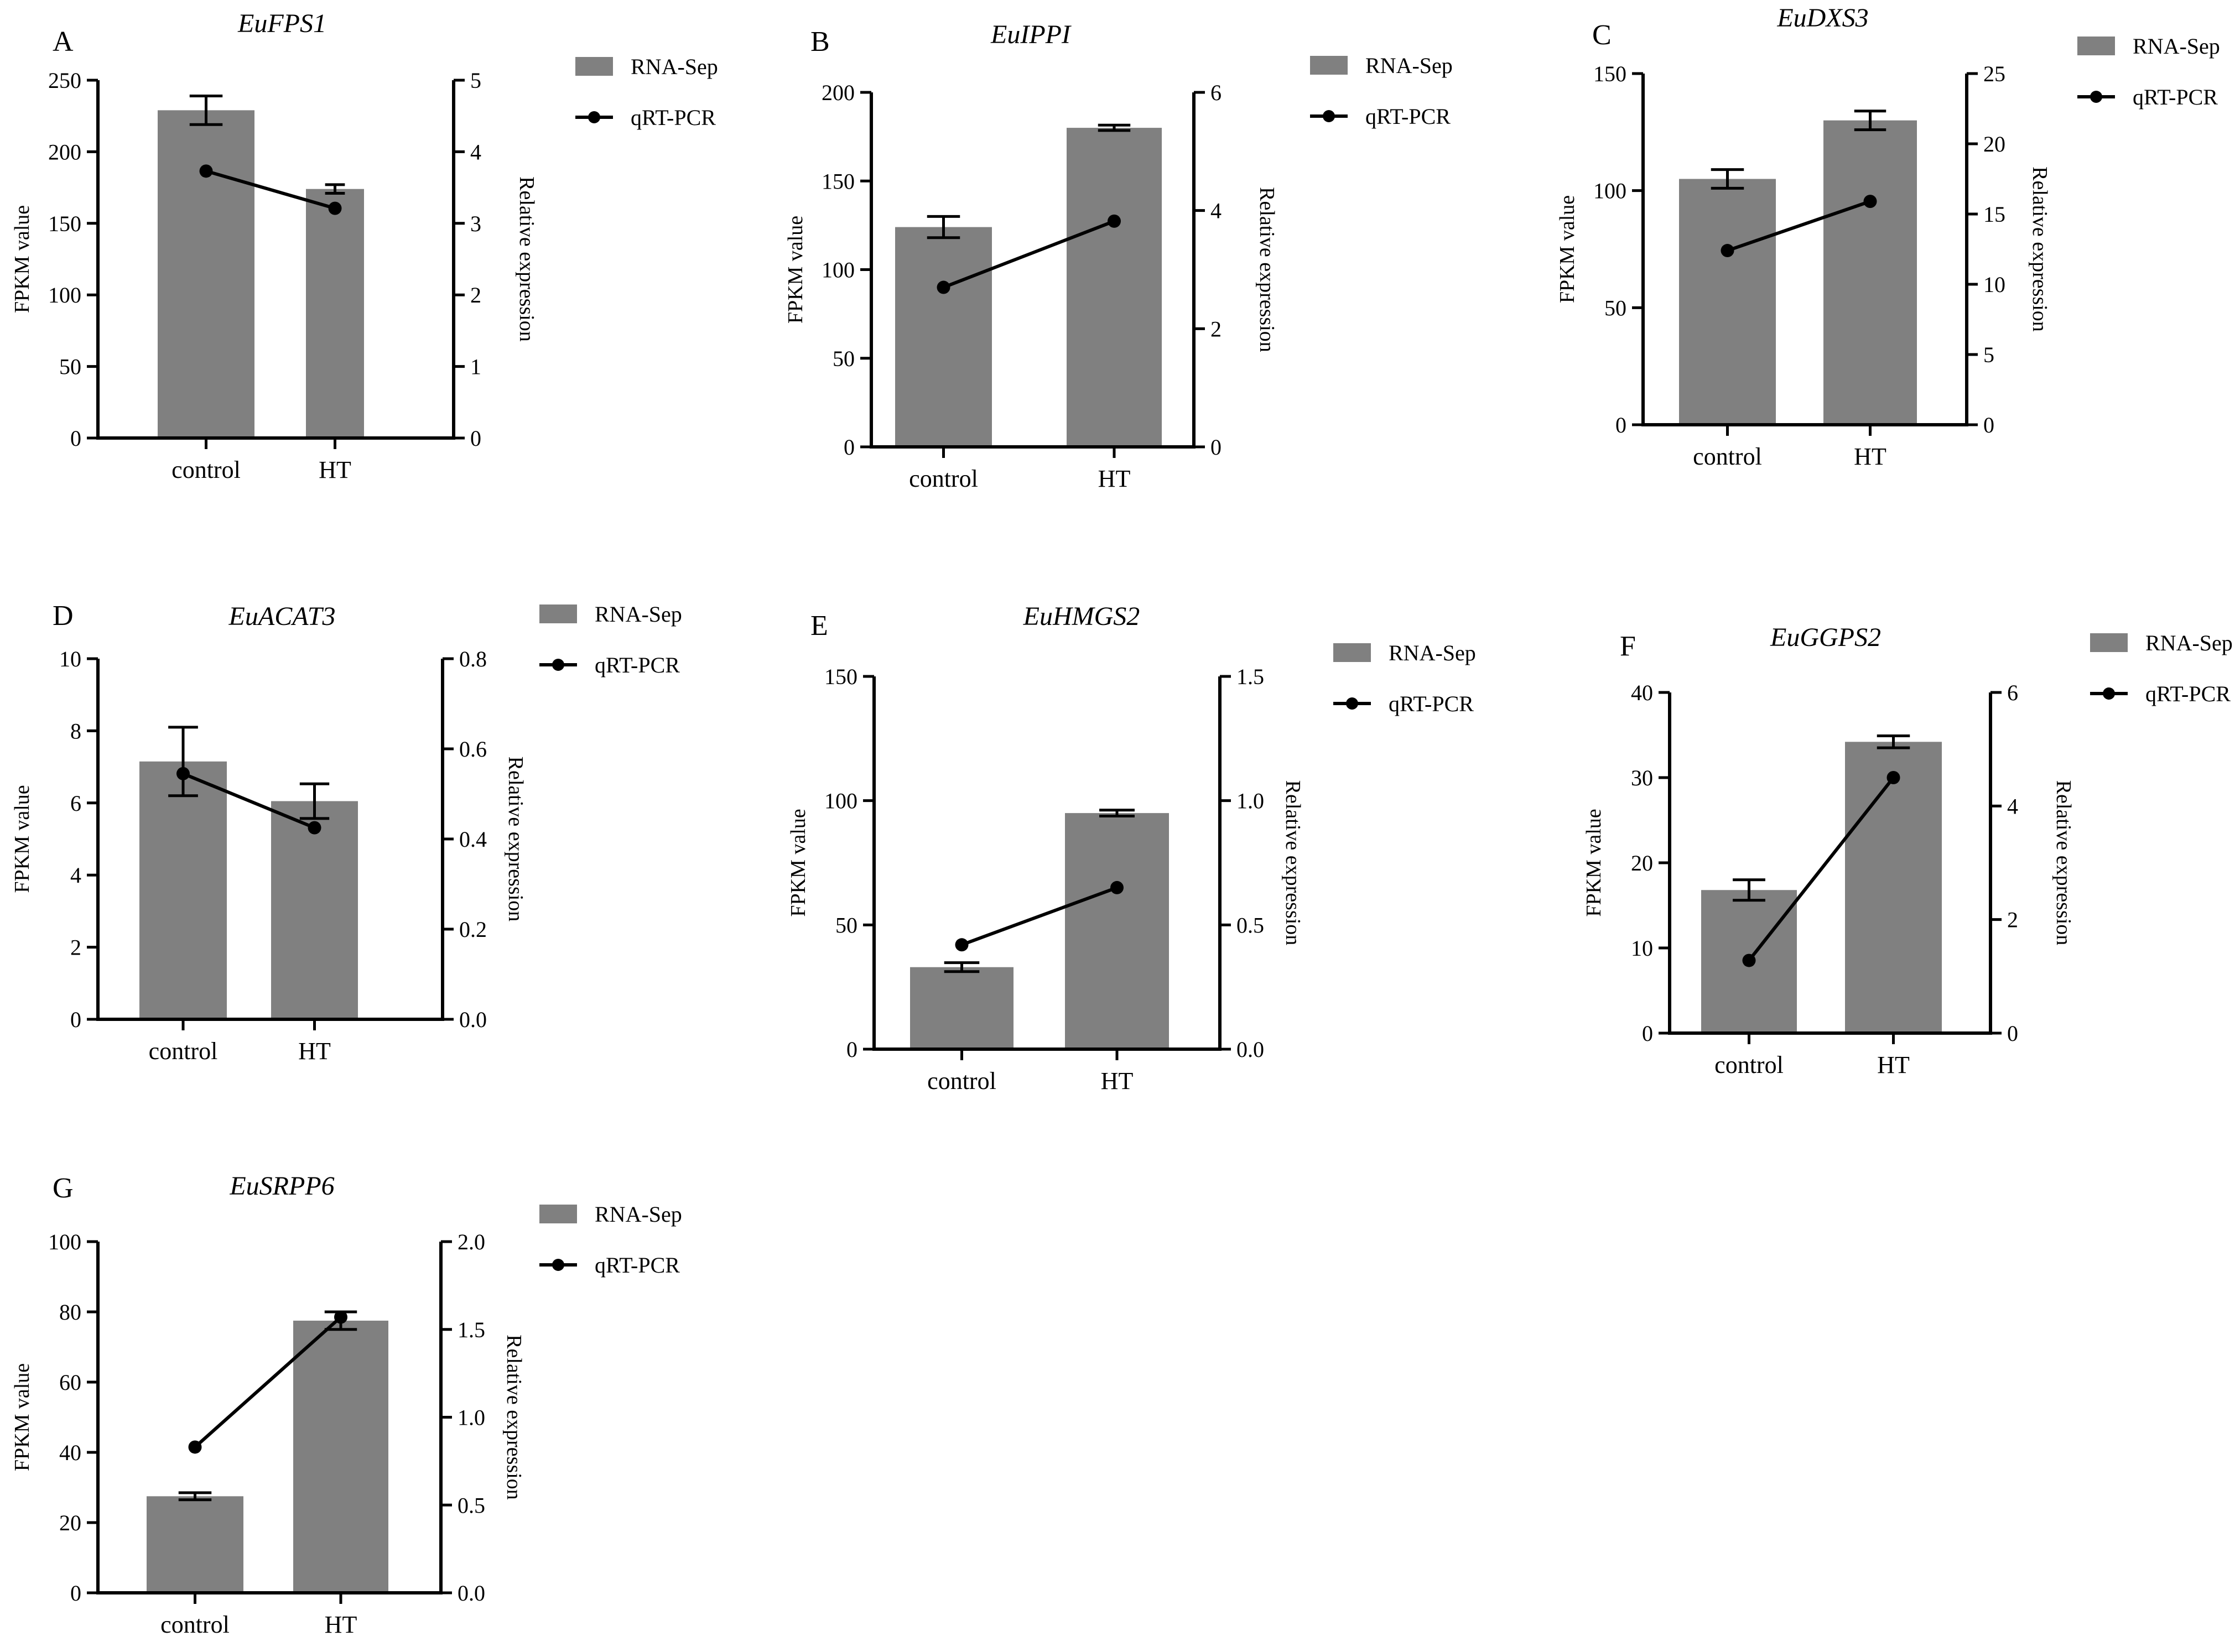 The height and width of the screenshot is (1652, 2240). I want to click on y2-axis-title: Relative expression, so click(2039, 249).